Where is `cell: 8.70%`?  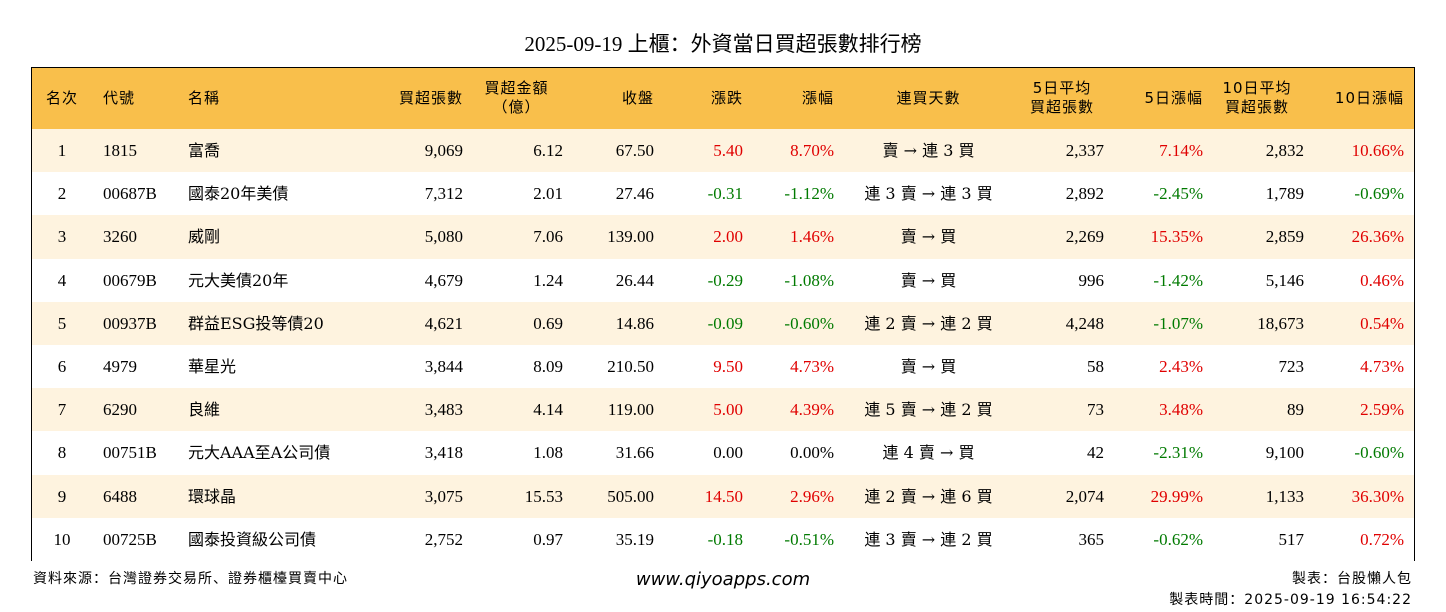 cell: 8.70% is located at coordinates (812, 150).